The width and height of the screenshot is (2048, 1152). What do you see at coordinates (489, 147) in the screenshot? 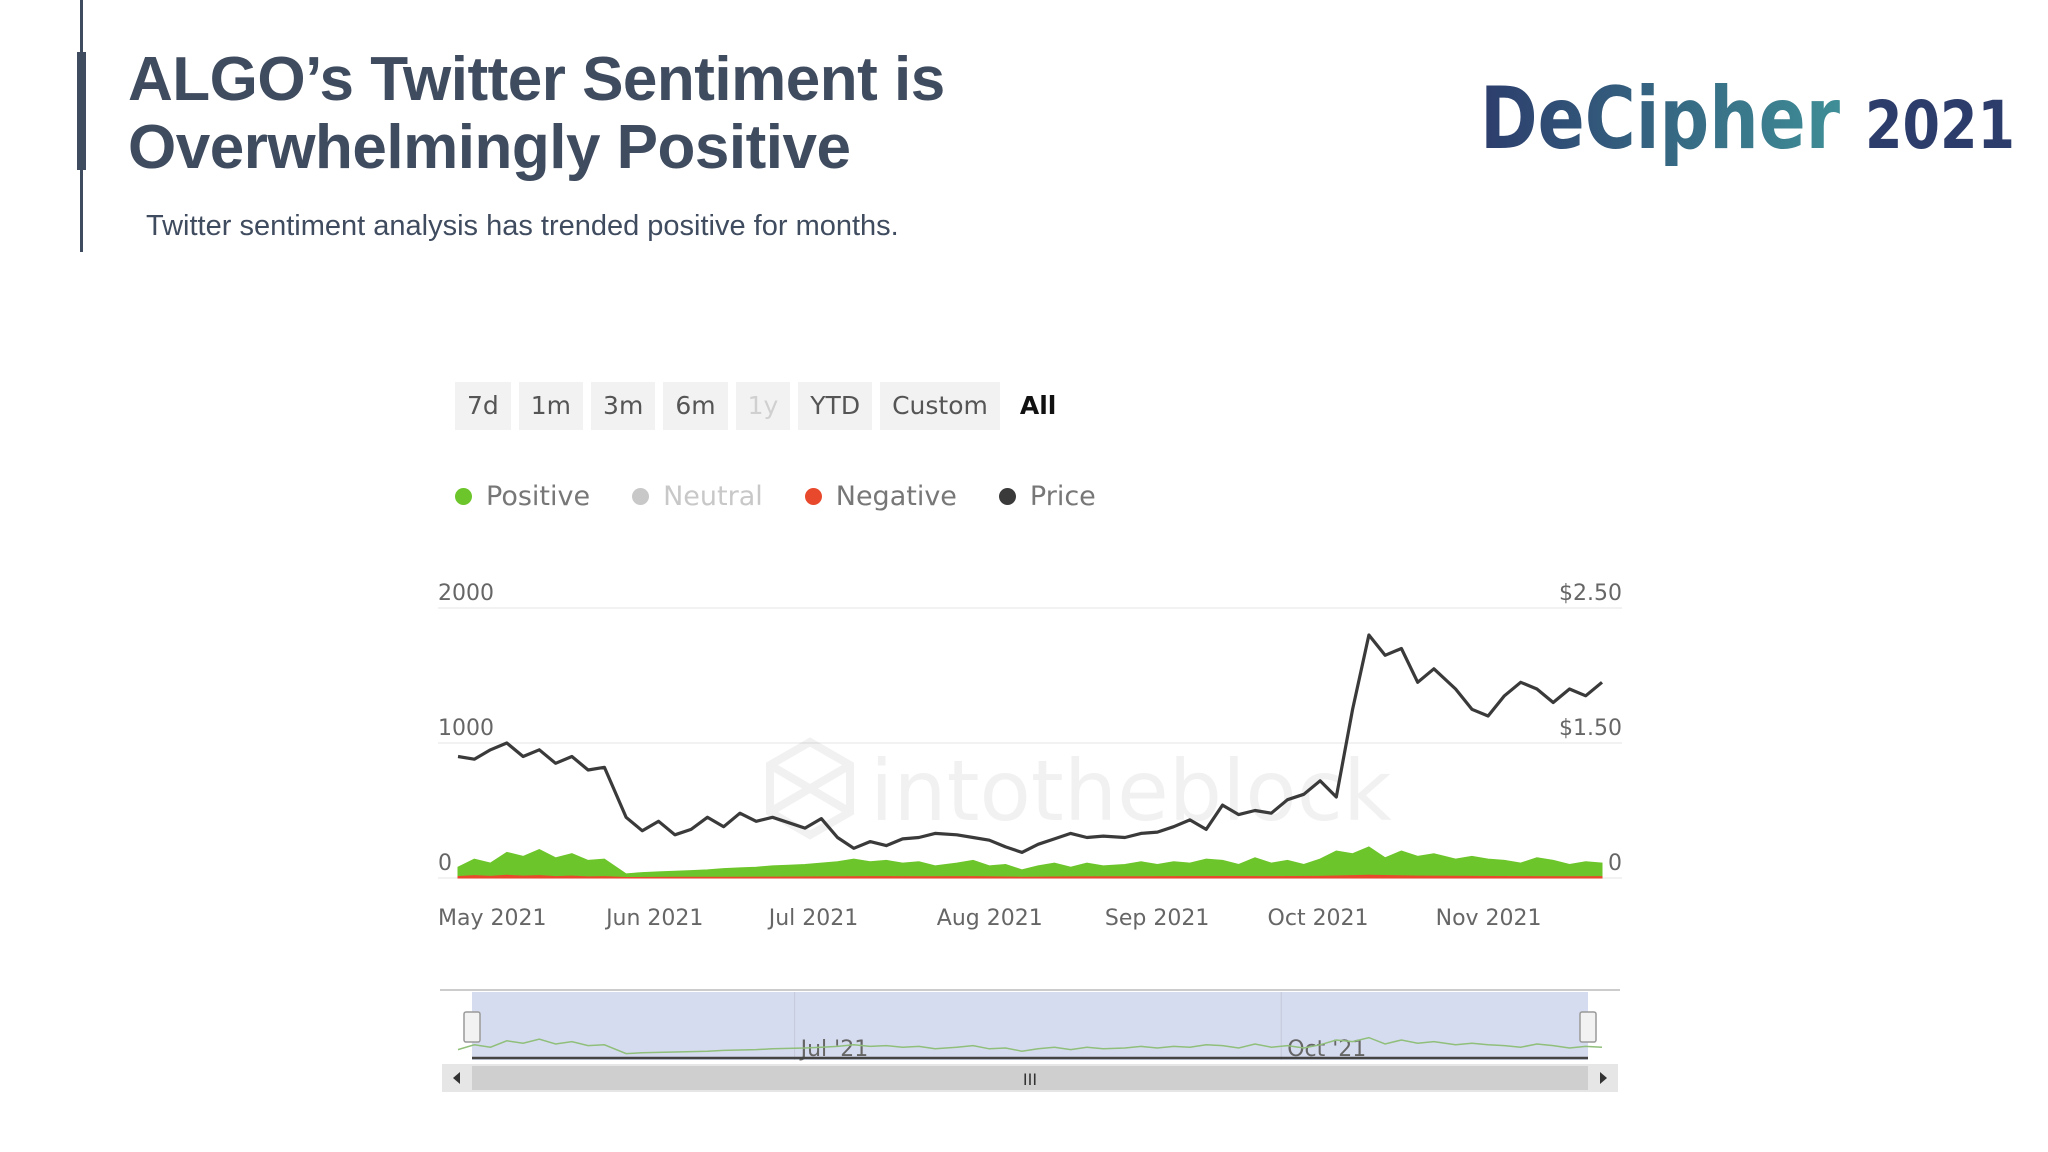
I see `title-line-2: Overwhelmingly Positive` at bounding box center [489, 147].